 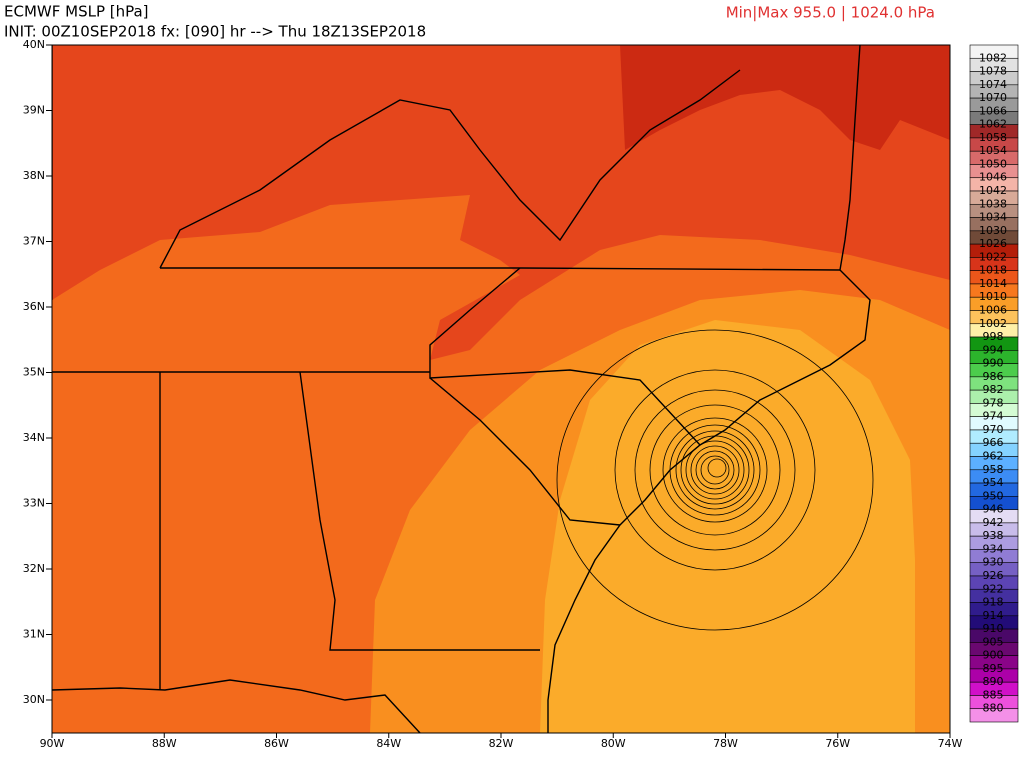 What do you see at coordinates (993, 389) in the screenshot?
I see `colorbar-label: 982` at bounding box center [993, 389].